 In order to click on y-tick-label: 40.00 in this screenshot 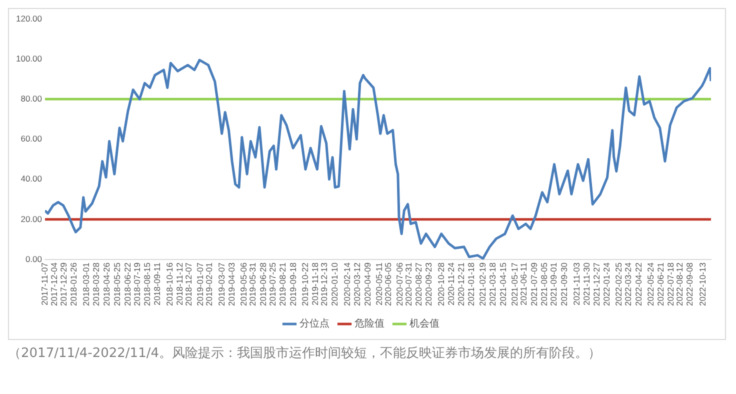, I will do `click(31, 179)`.